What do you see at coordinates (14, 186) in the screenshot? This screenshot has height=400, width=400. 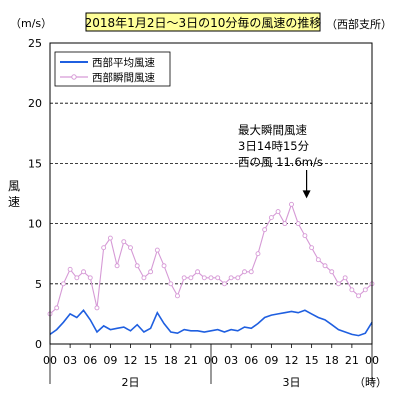 I see `y-axis-title-char: 風` at bounding box center [14, 186].